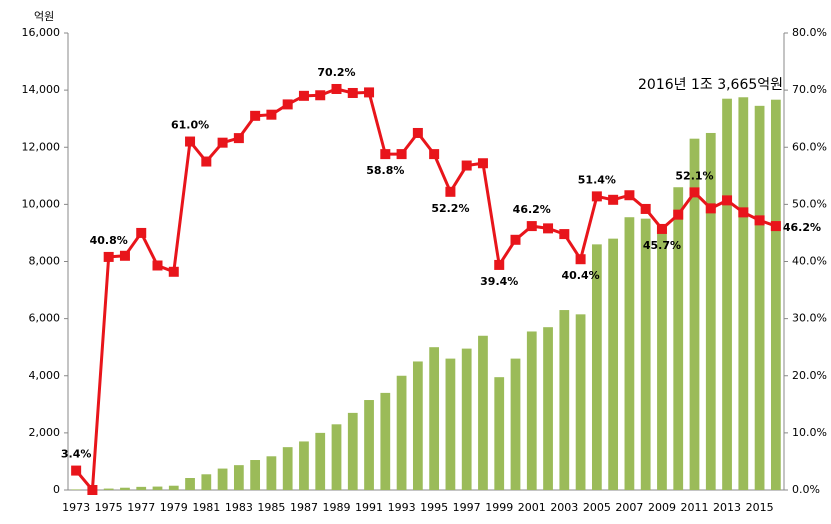  Describe the element at coordinates (809, 318) in the screenshot. I see `y2-tick-label: 30.0%` at that location.